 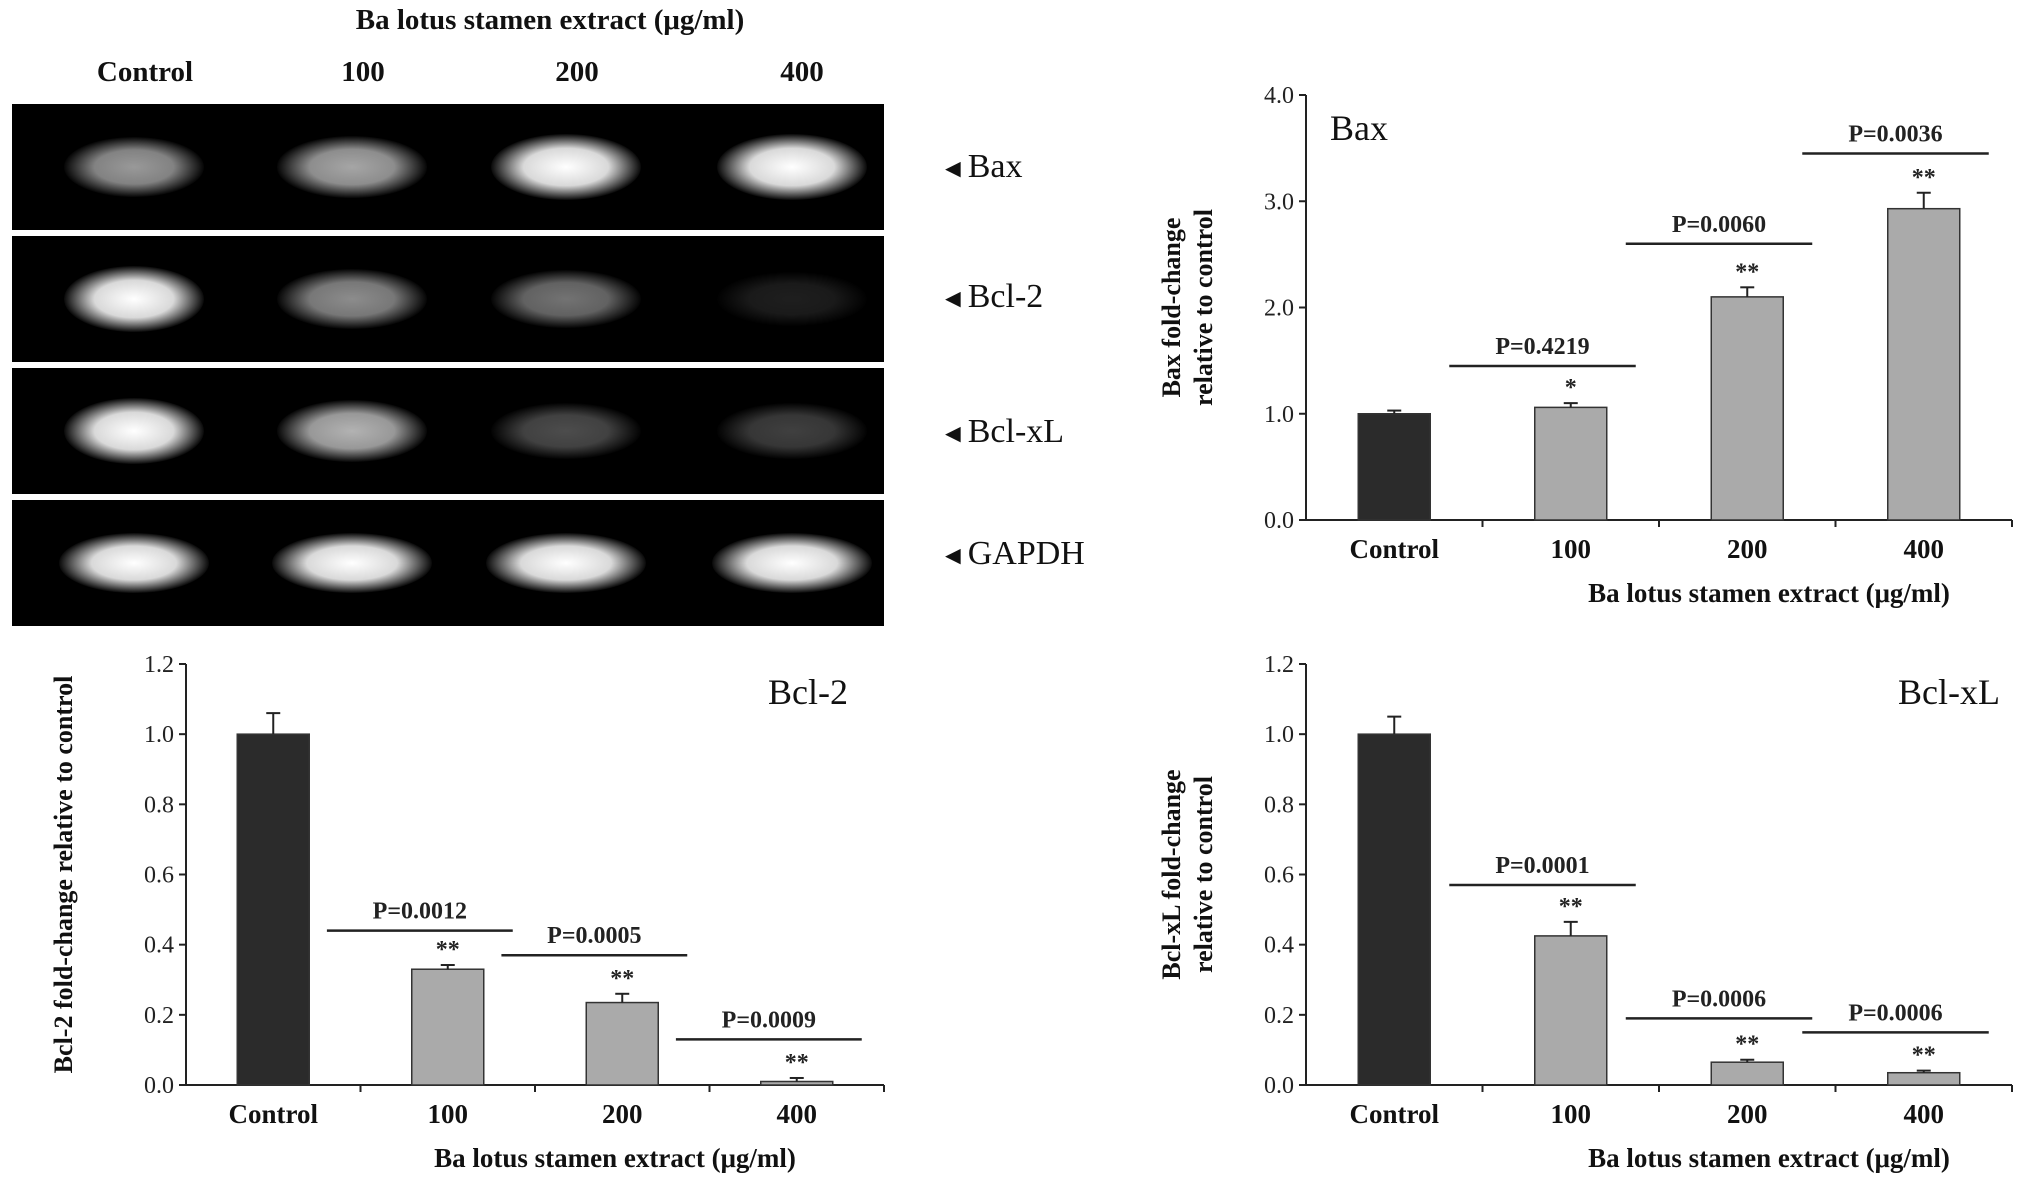 I want to click on pvalue-label: P=0.0009, so click(x=769, y=1020).